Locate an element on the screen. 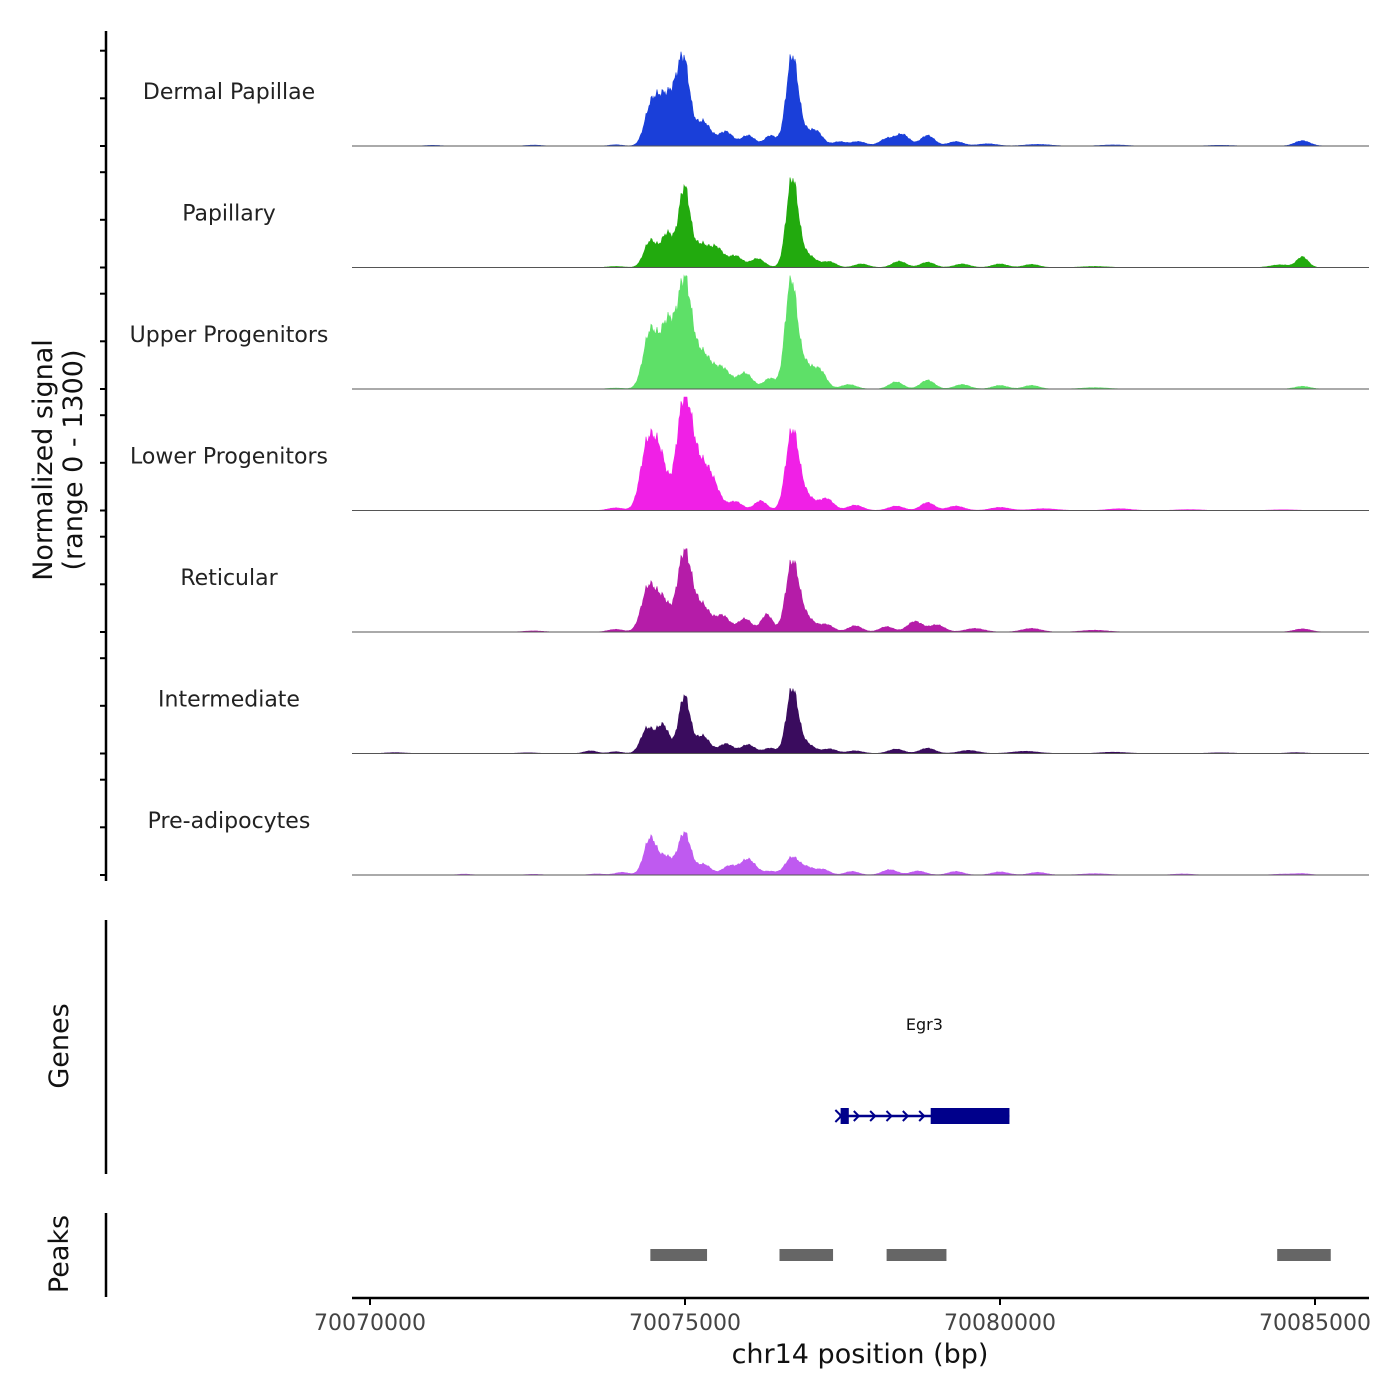 This screenshot has width=1400, height=1400. track-upper-progenitors: Upper Progenitors is located at coordinates (749, 332).